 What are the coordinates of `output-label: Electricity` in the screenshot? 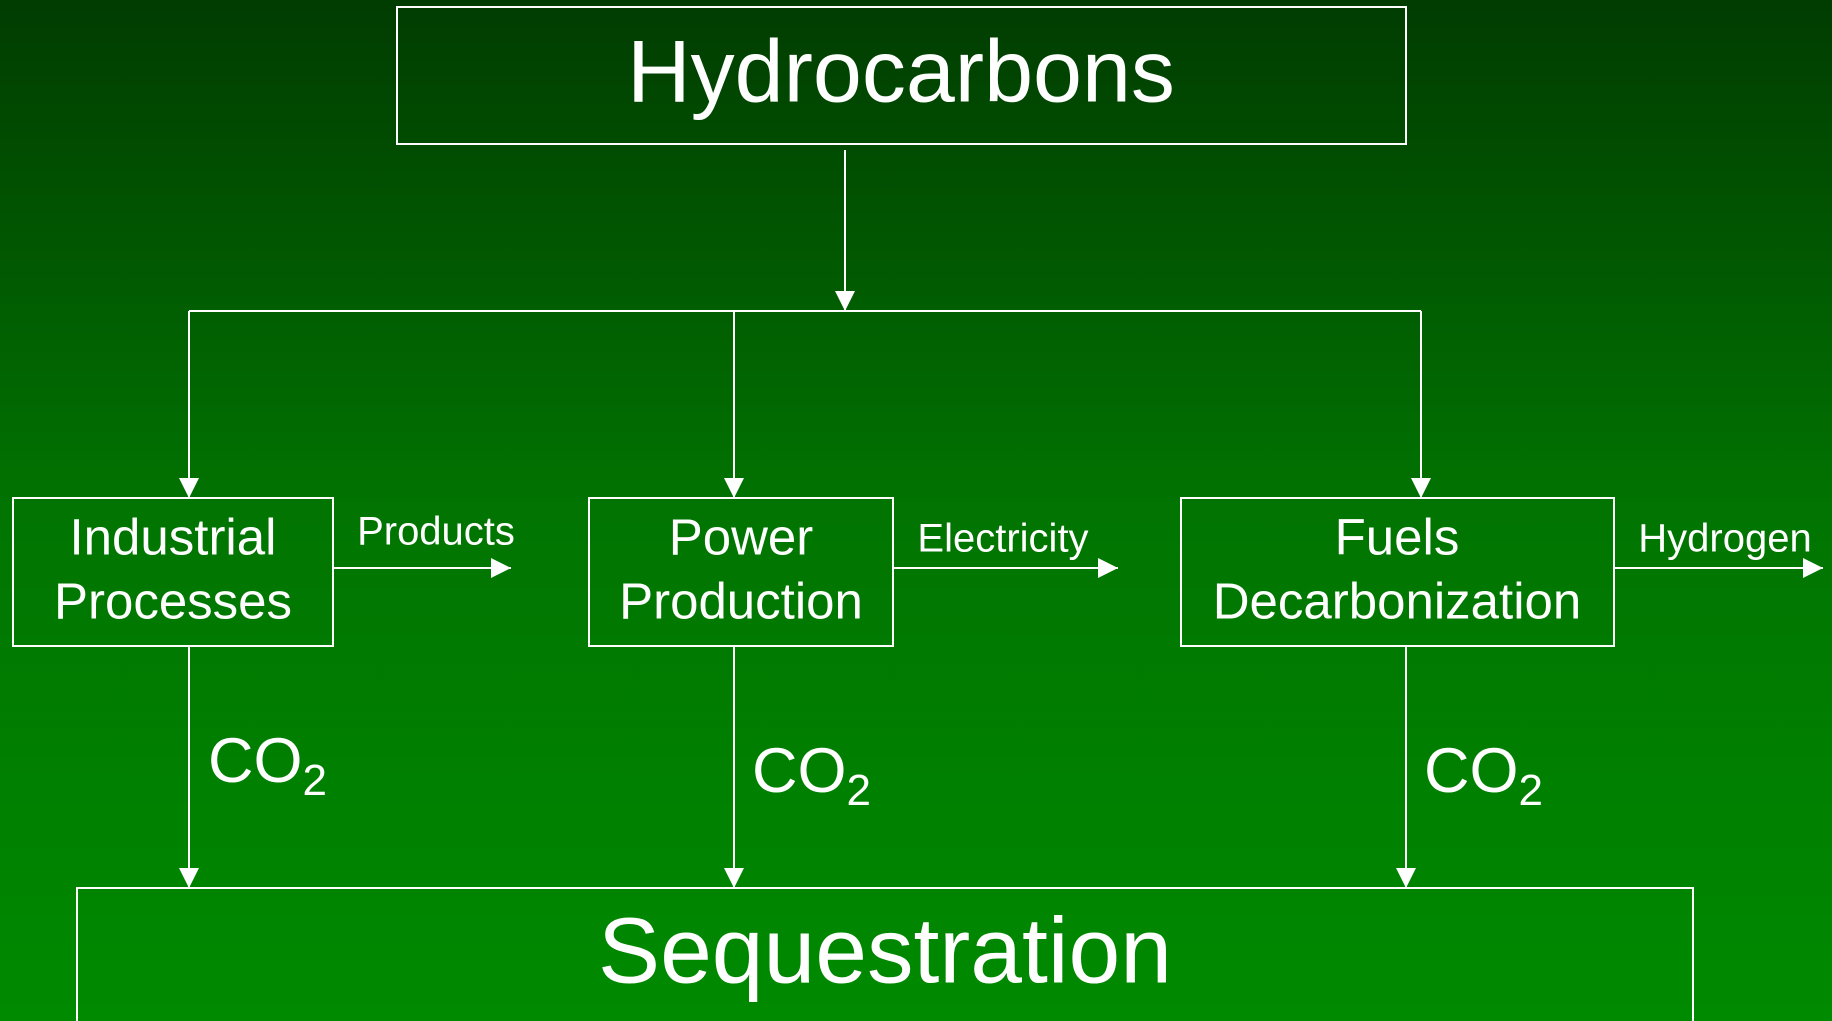 It's located at (1002, 539).